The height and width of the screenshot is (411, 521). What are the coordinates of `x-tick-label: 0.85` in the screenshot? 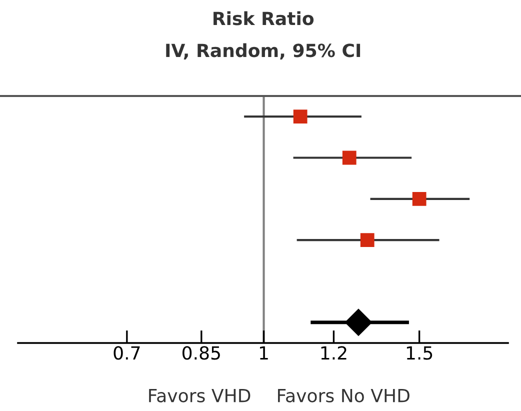 It's located at (201, 353).